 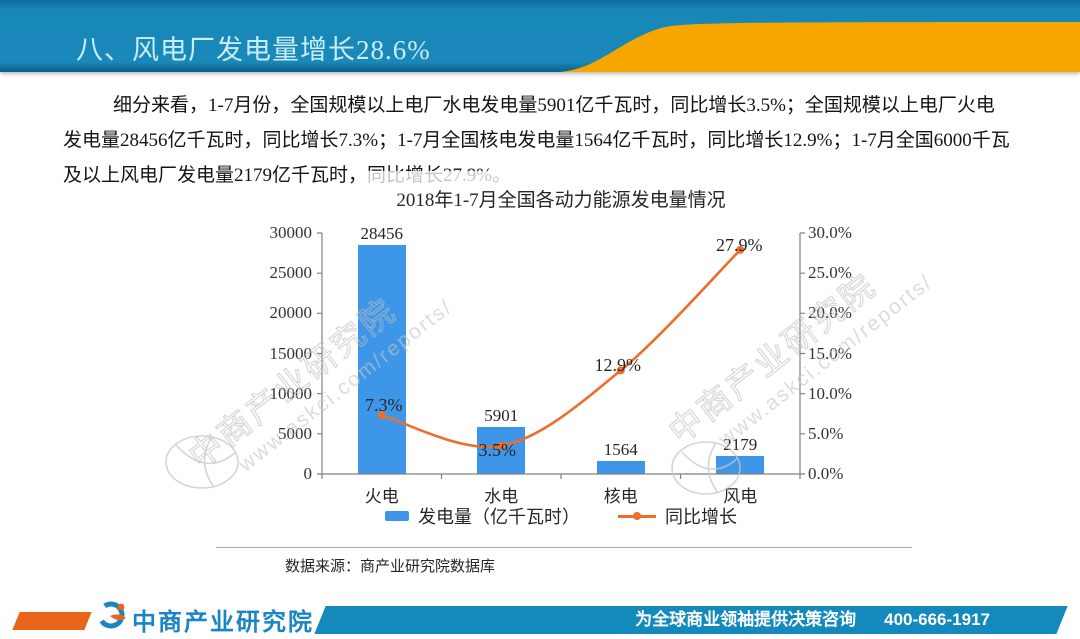 What do you see at coordinates (830, 353) in the screenshot?
I see `right-axis-tick: 15.0%` at bounding box center [830, 353].